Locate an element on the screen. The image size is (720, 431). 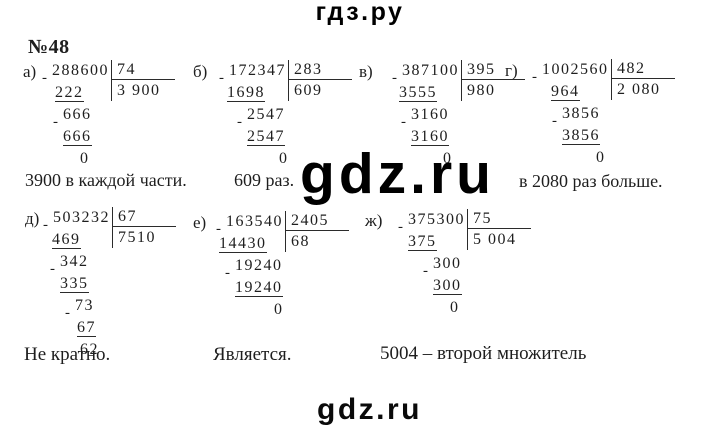
step-value: 73 is located at coordinates (84, 305).